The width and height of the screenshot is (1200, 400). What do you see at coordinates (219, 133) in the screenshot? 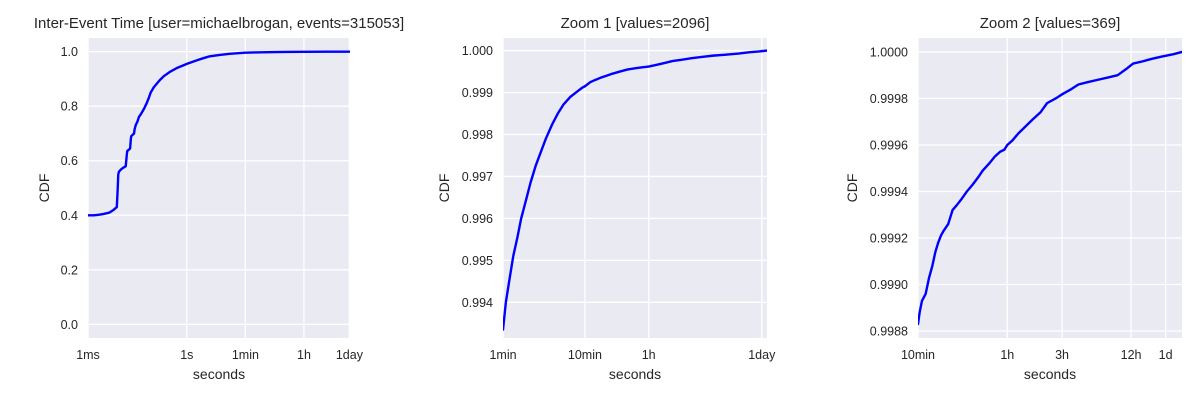
I see `cdf-line` at bounding box center [219, 133].